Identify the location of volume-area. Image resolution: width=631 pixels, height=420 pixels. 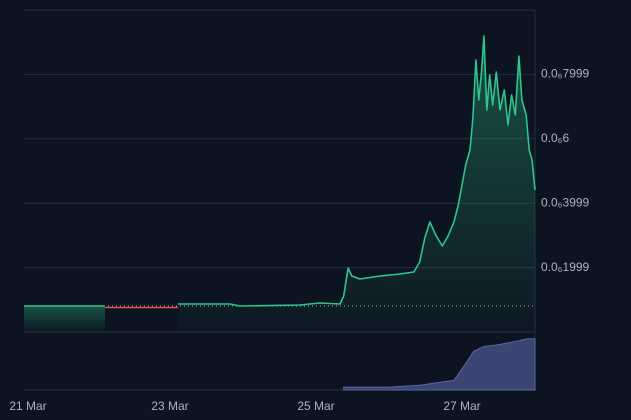
(439, 364).